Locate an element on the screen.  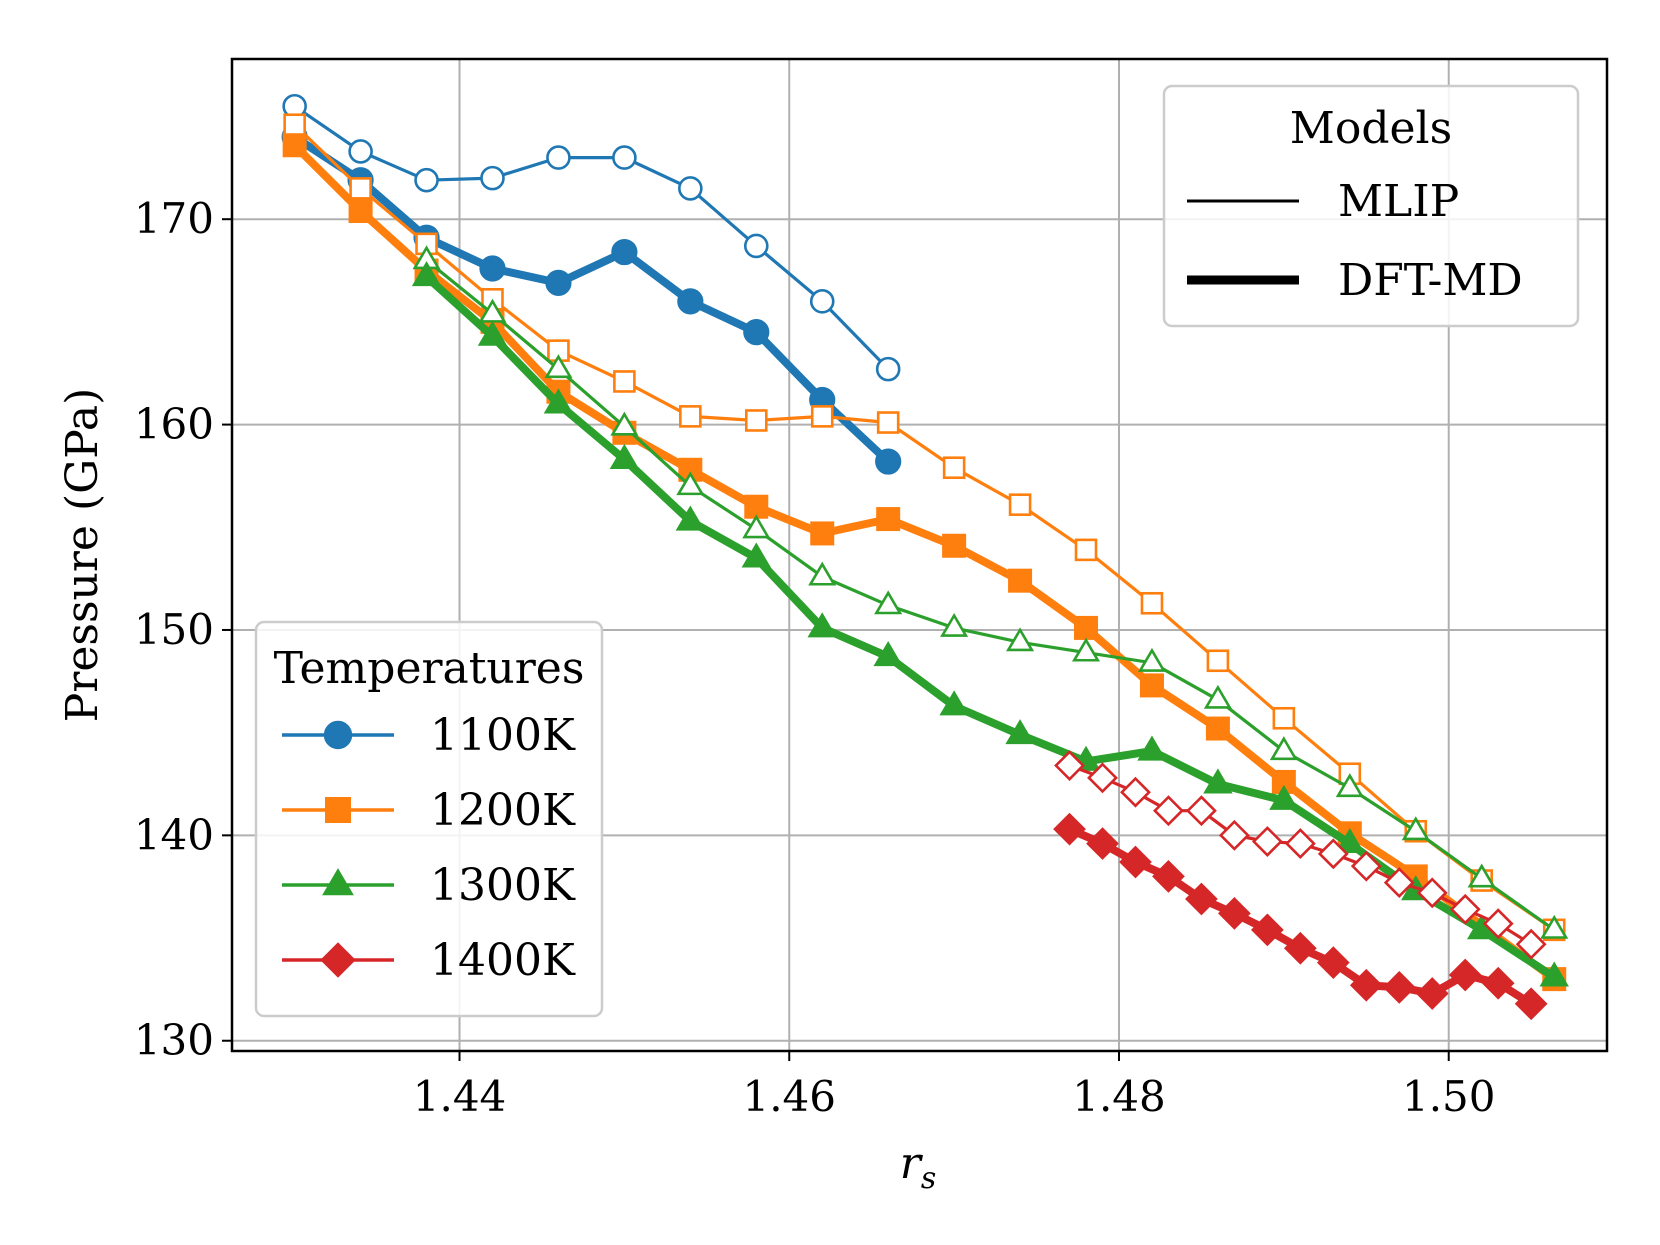
legend-label: 1300K is located at coordinates (503, 885).